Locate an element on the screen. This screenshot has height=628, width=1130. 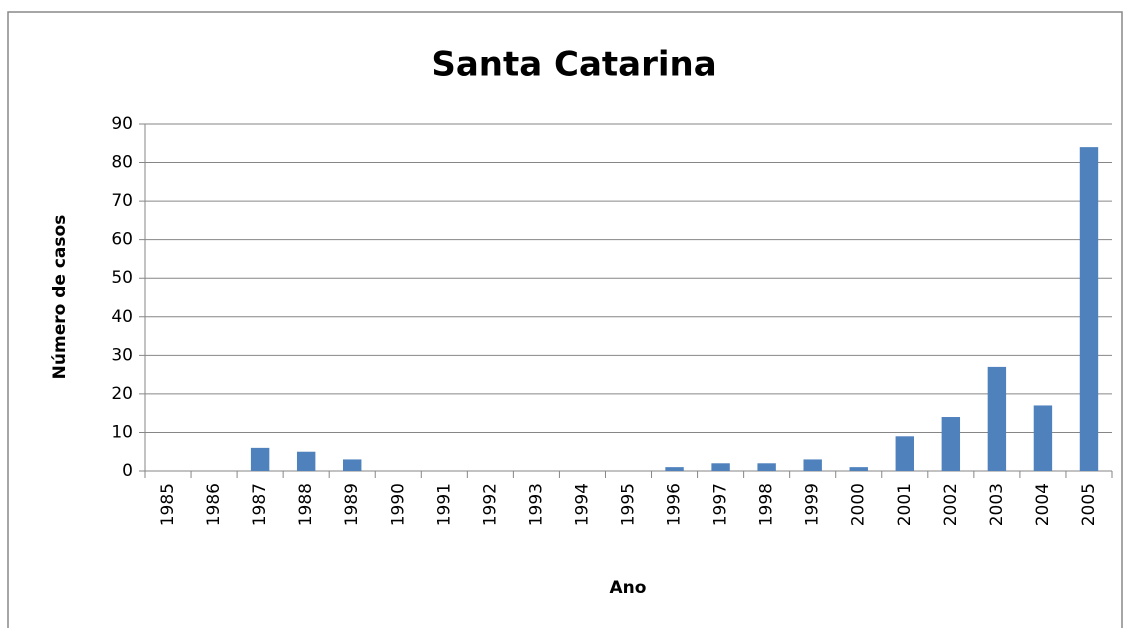
x-tick-label: 1989 is located at coordinates (352, 504).